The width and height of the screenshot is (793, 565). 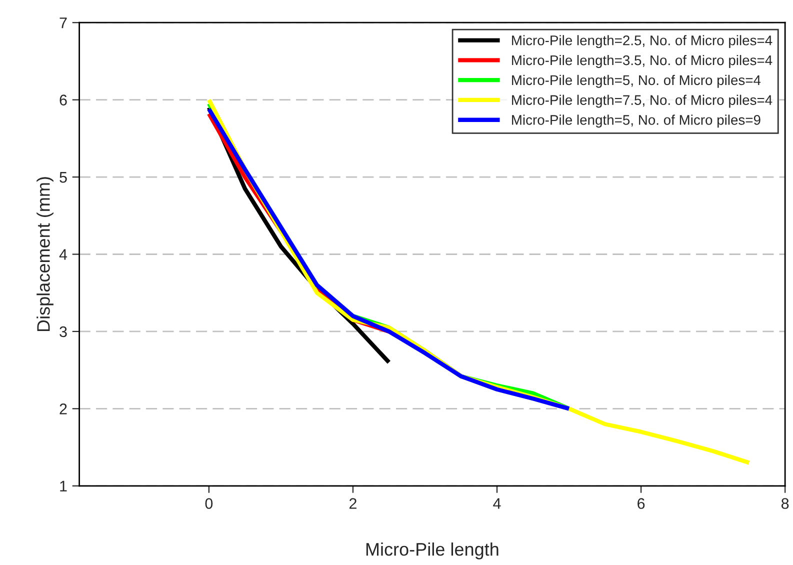 What do you see at coordinates (497, 503) in the screenshot?
I see `x-tick-label: 4` at bounding box center [497, 503].